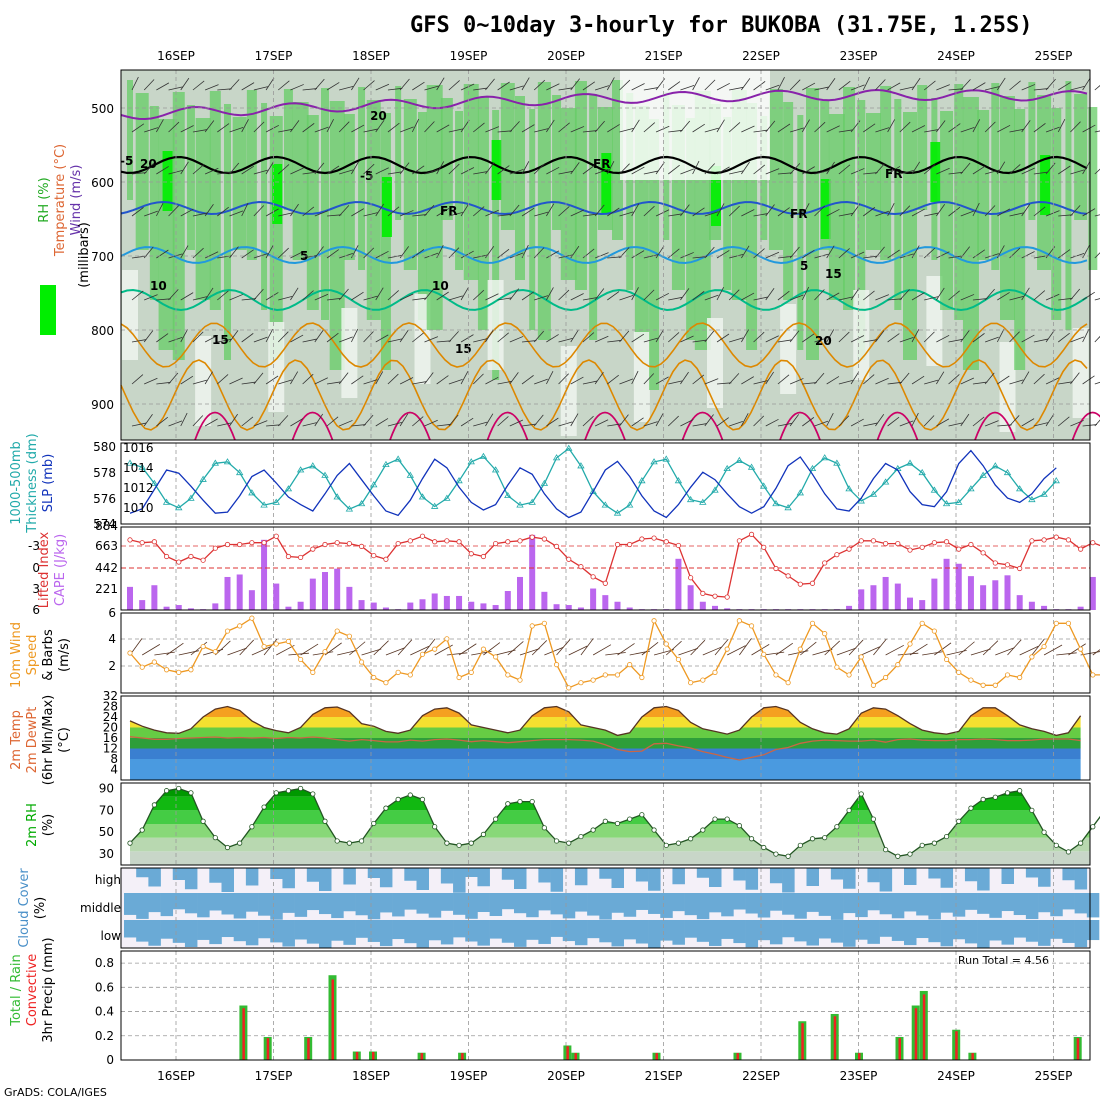 Image resolution: width=1100 pixels, height=1100 pixels. Describe the element at coordinates (274, 56) in the screenshot. I see `top-date-label: 17SEP` at that location.